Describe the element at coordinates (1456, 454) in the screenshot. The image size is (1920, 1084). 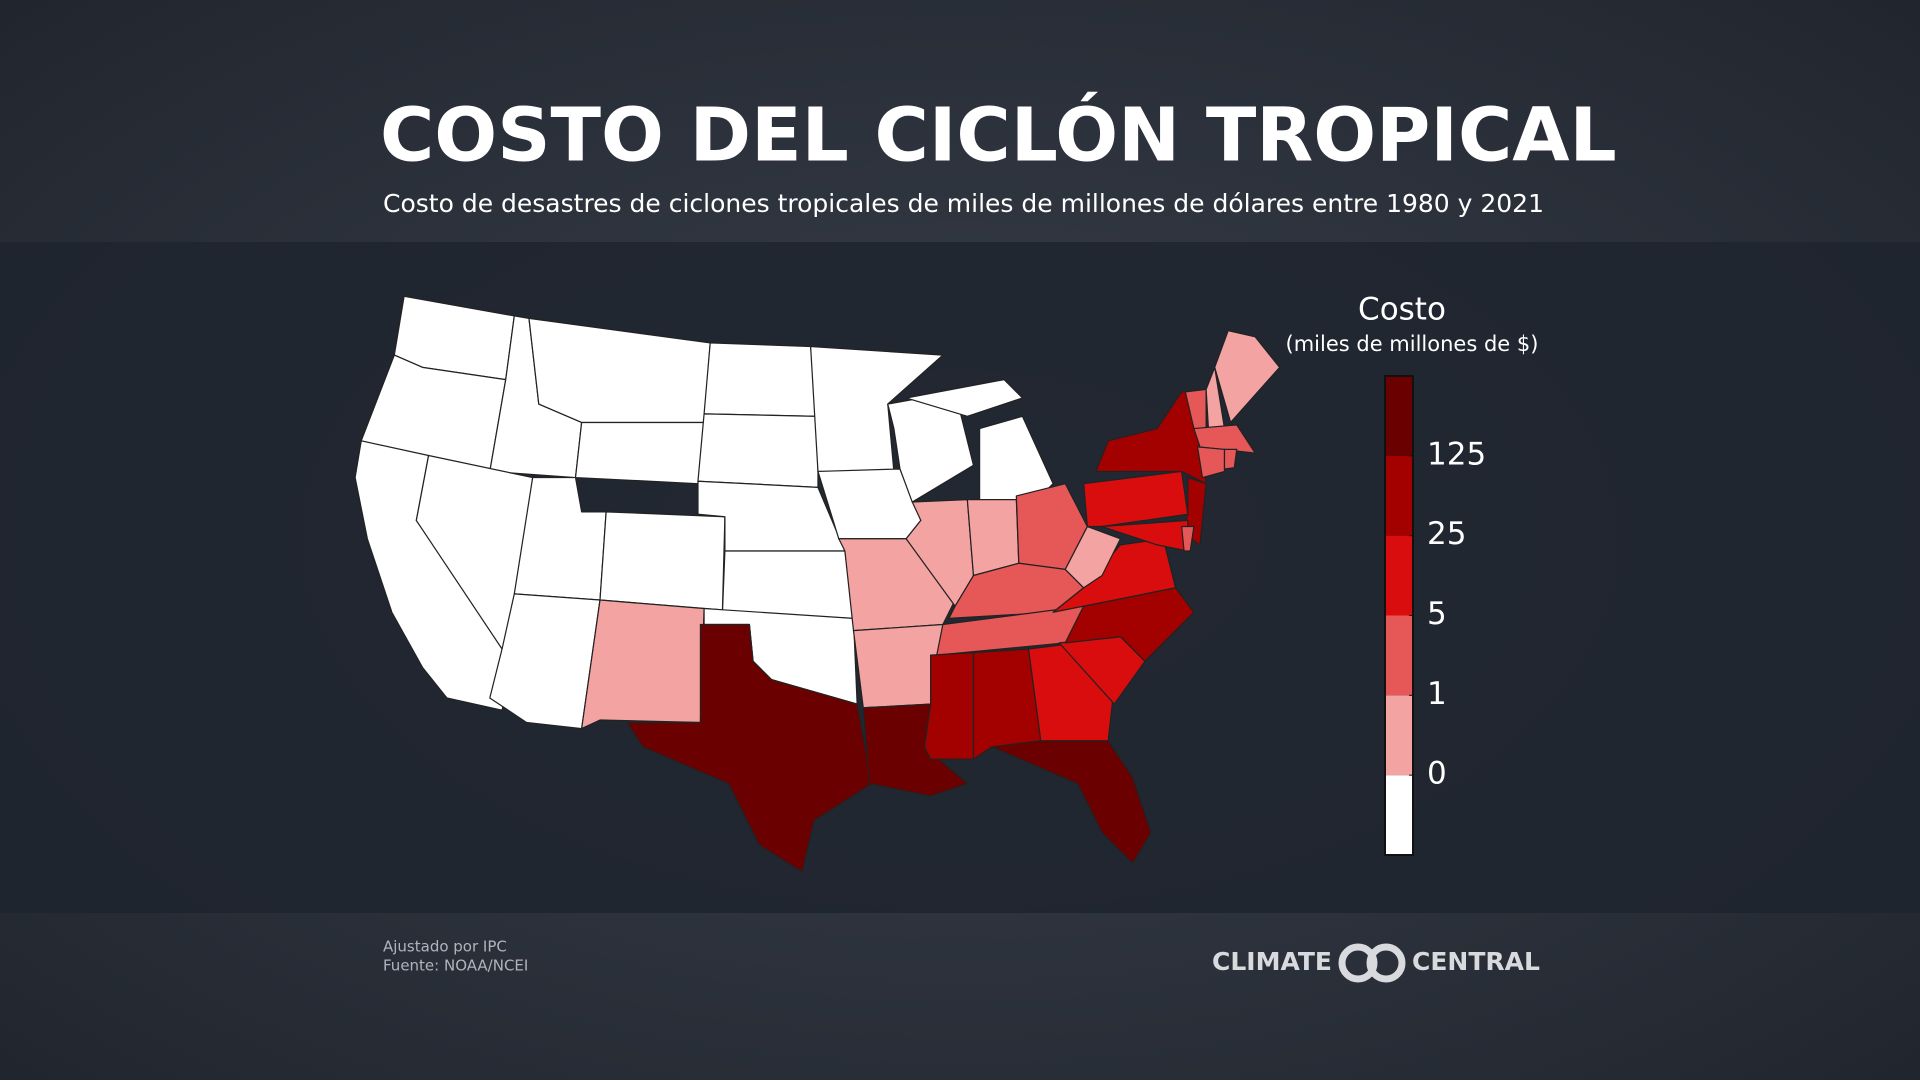
I see `legend-tick-label: 125` at that location.